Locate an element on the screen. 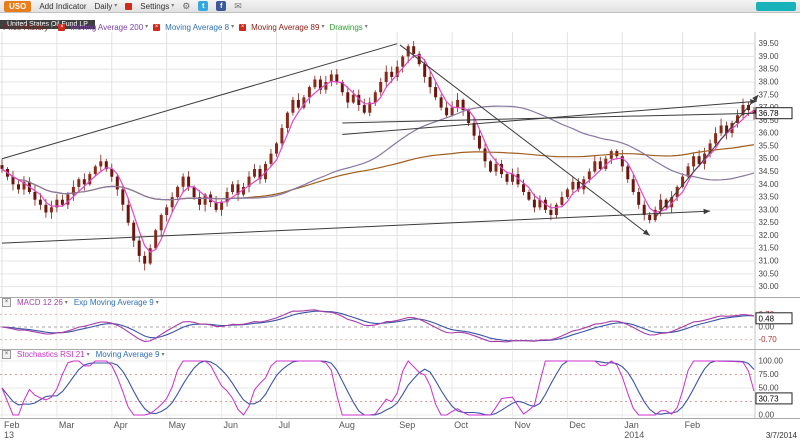 The width and height of the screenshot is (800, 443). ma8-dropdown: Moving Average 8 ▾ is located at coordinates (199, 27).